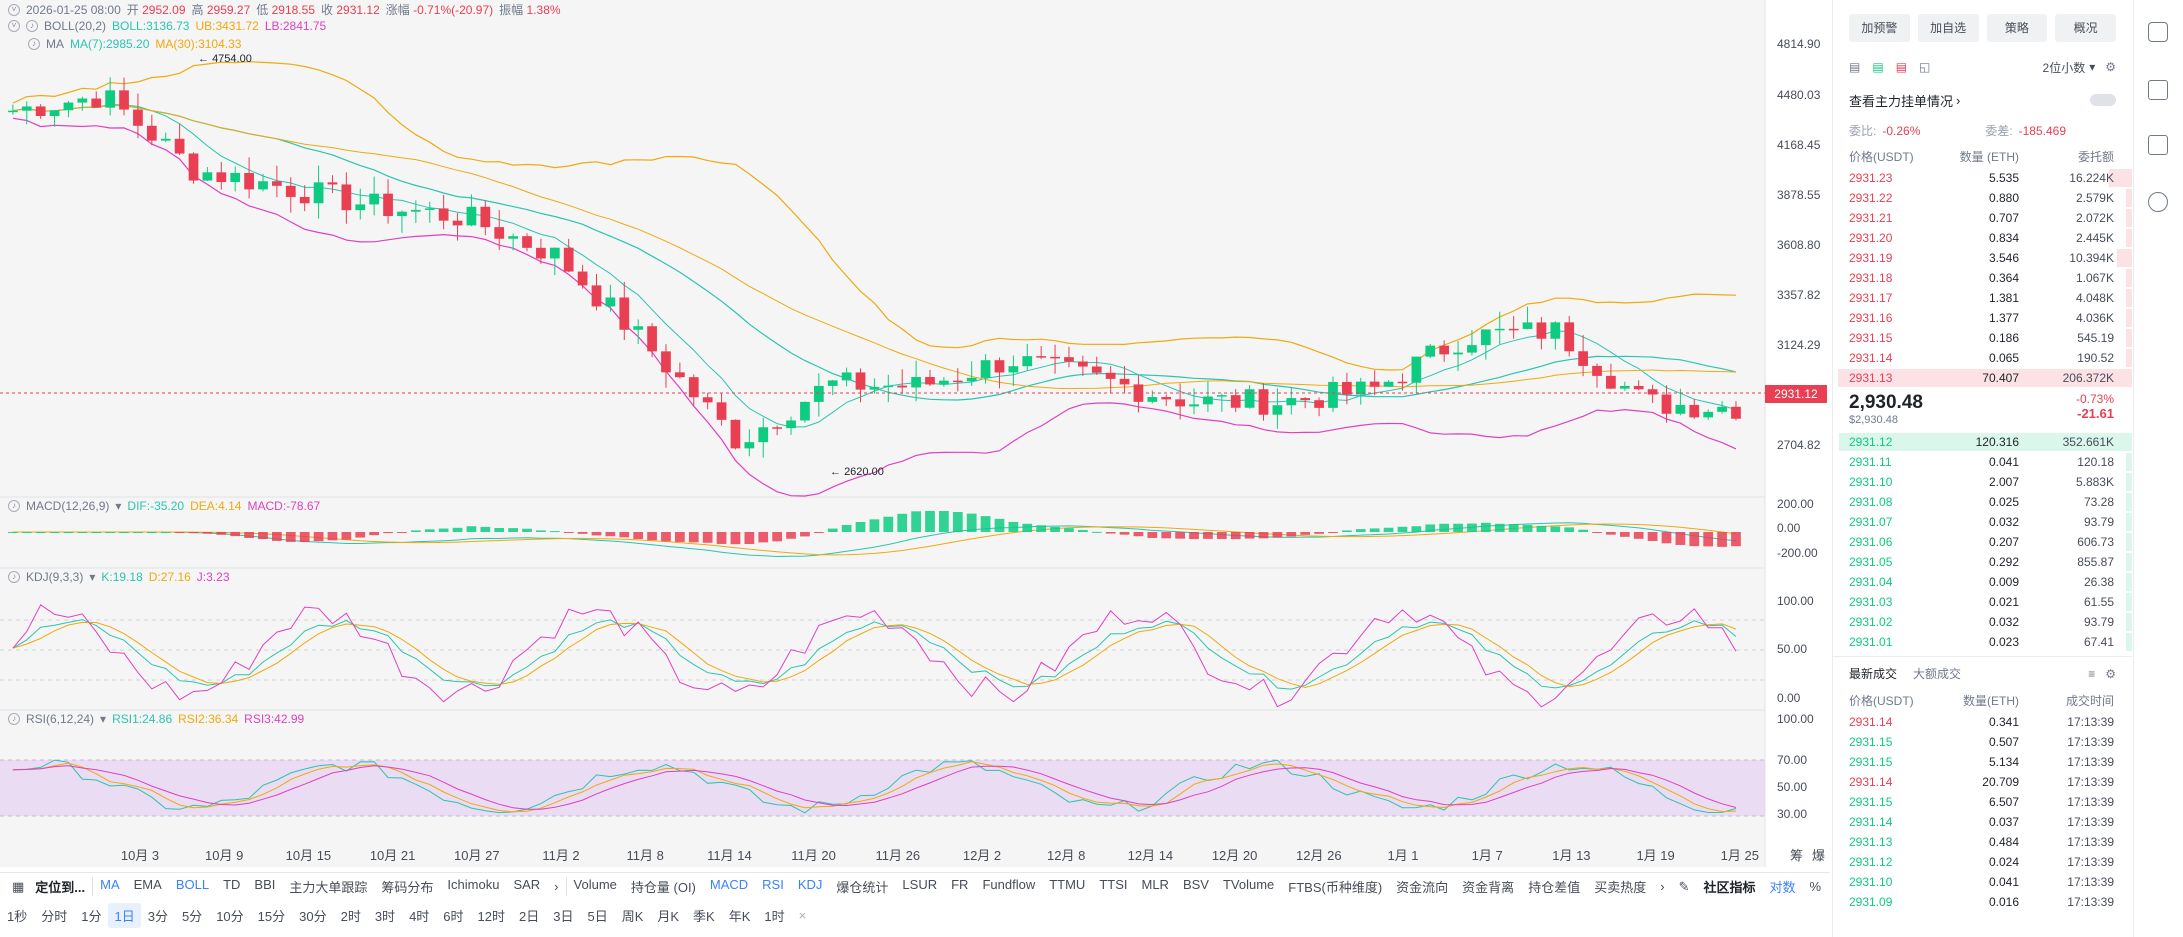 This screenshot has width=2183, height=937. I want to click on interval-11: 4时, so click(419, 916).